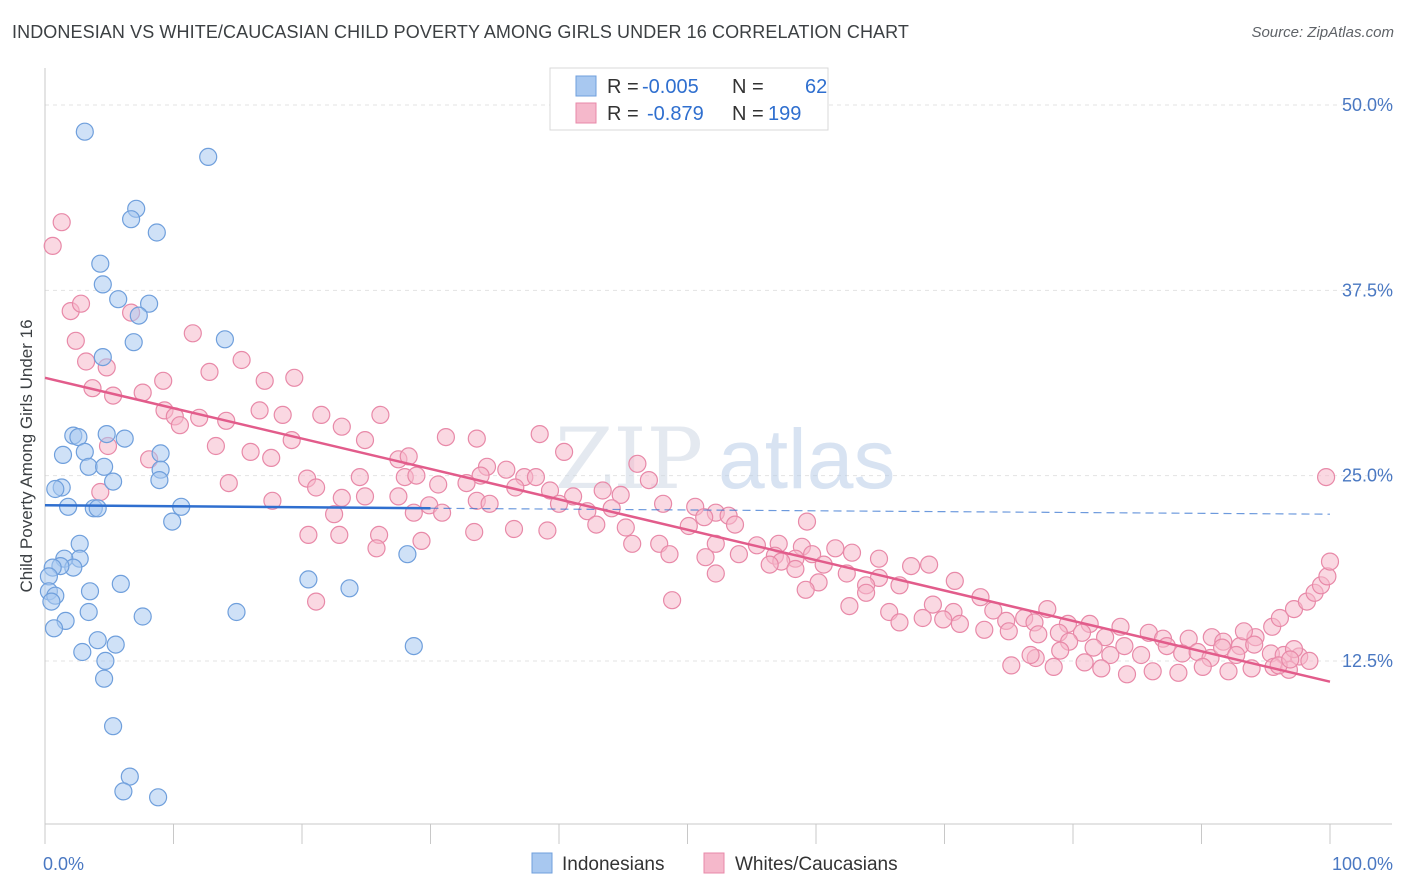 The image size is (1406, 892). I want to click on legend-r-label-1: R =, so click(623, 87).